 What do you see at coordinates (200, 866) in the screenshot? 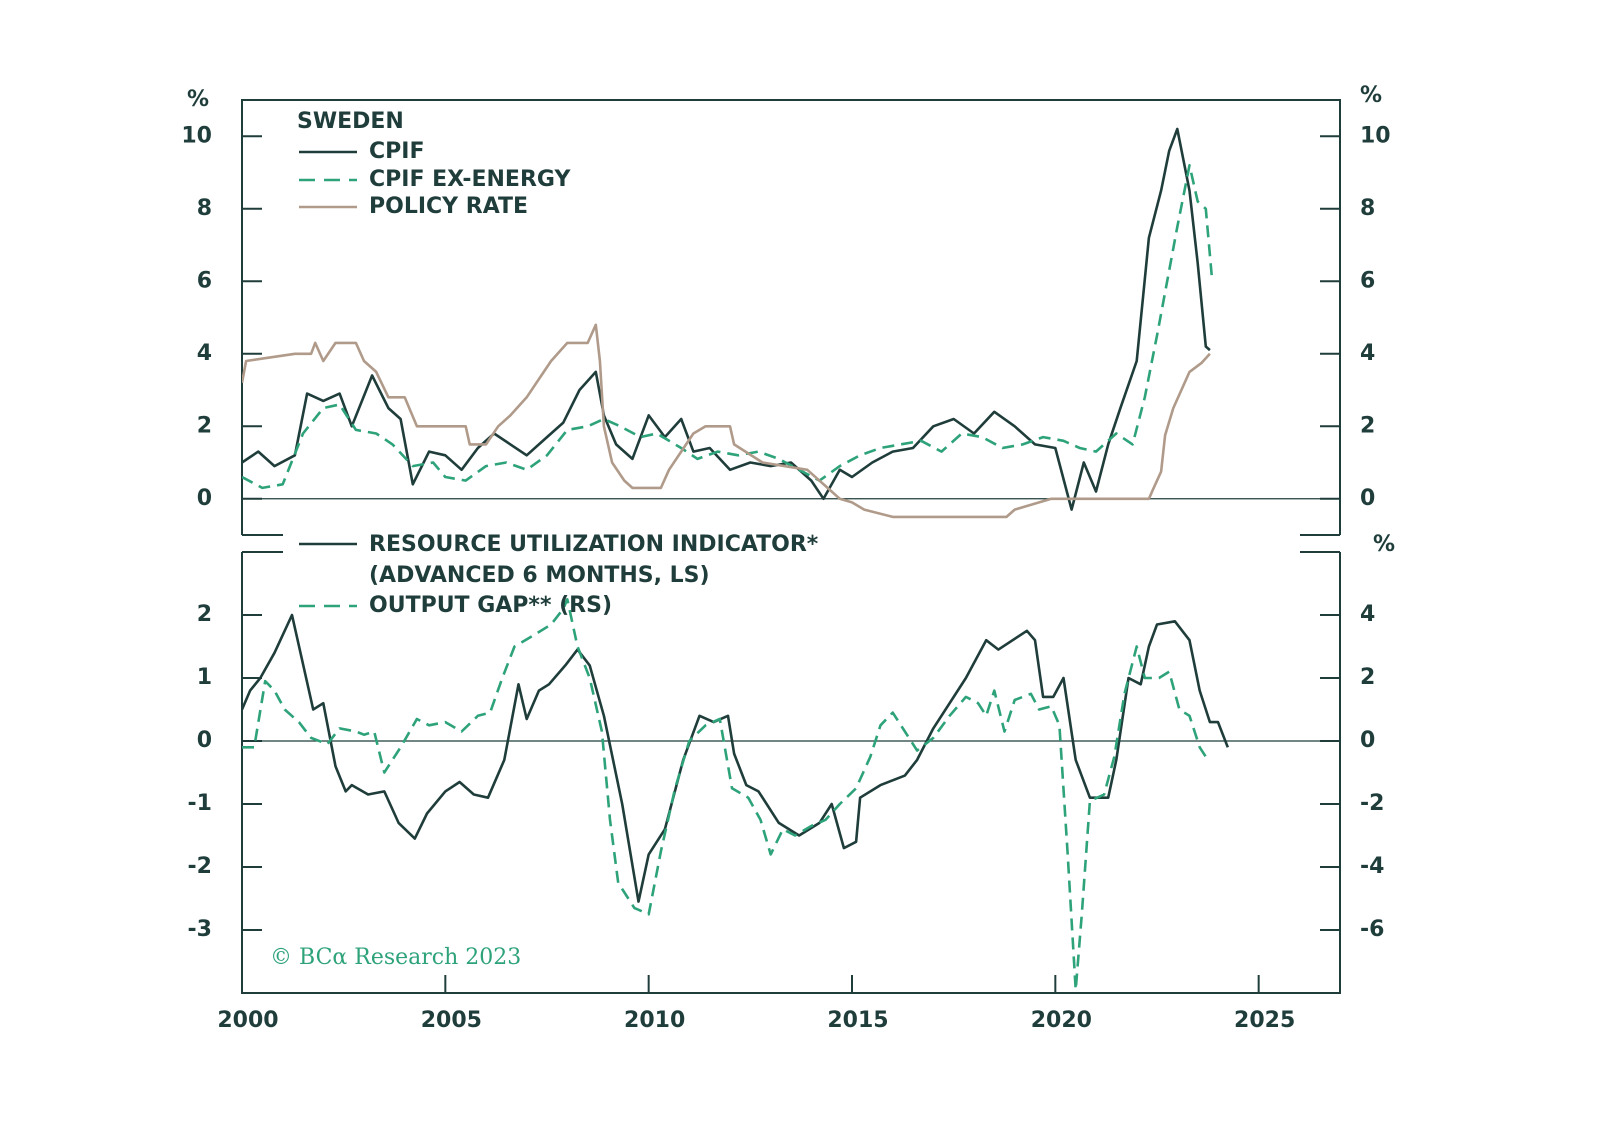
I see `y-tick-label: -2` at bounding box center [200, 866].